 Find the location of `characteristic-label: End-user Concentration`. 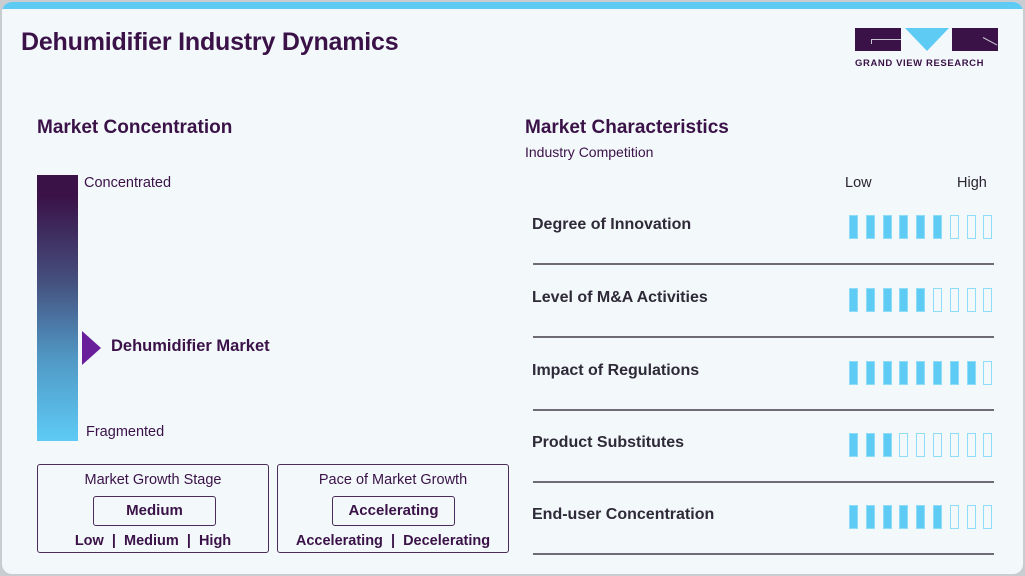

characteristic-label: End-user Concentration is located at coordinates (623, 514).